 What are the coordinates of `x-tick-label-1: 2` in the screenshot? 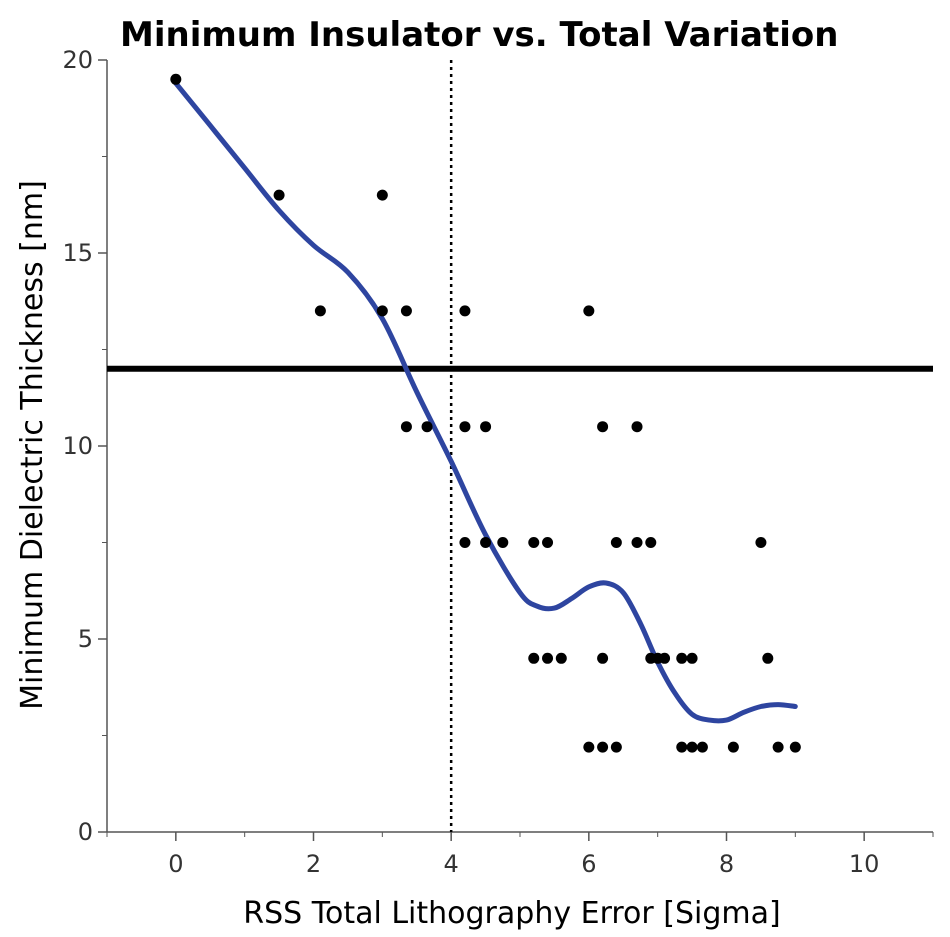 It's located at (313, 864).